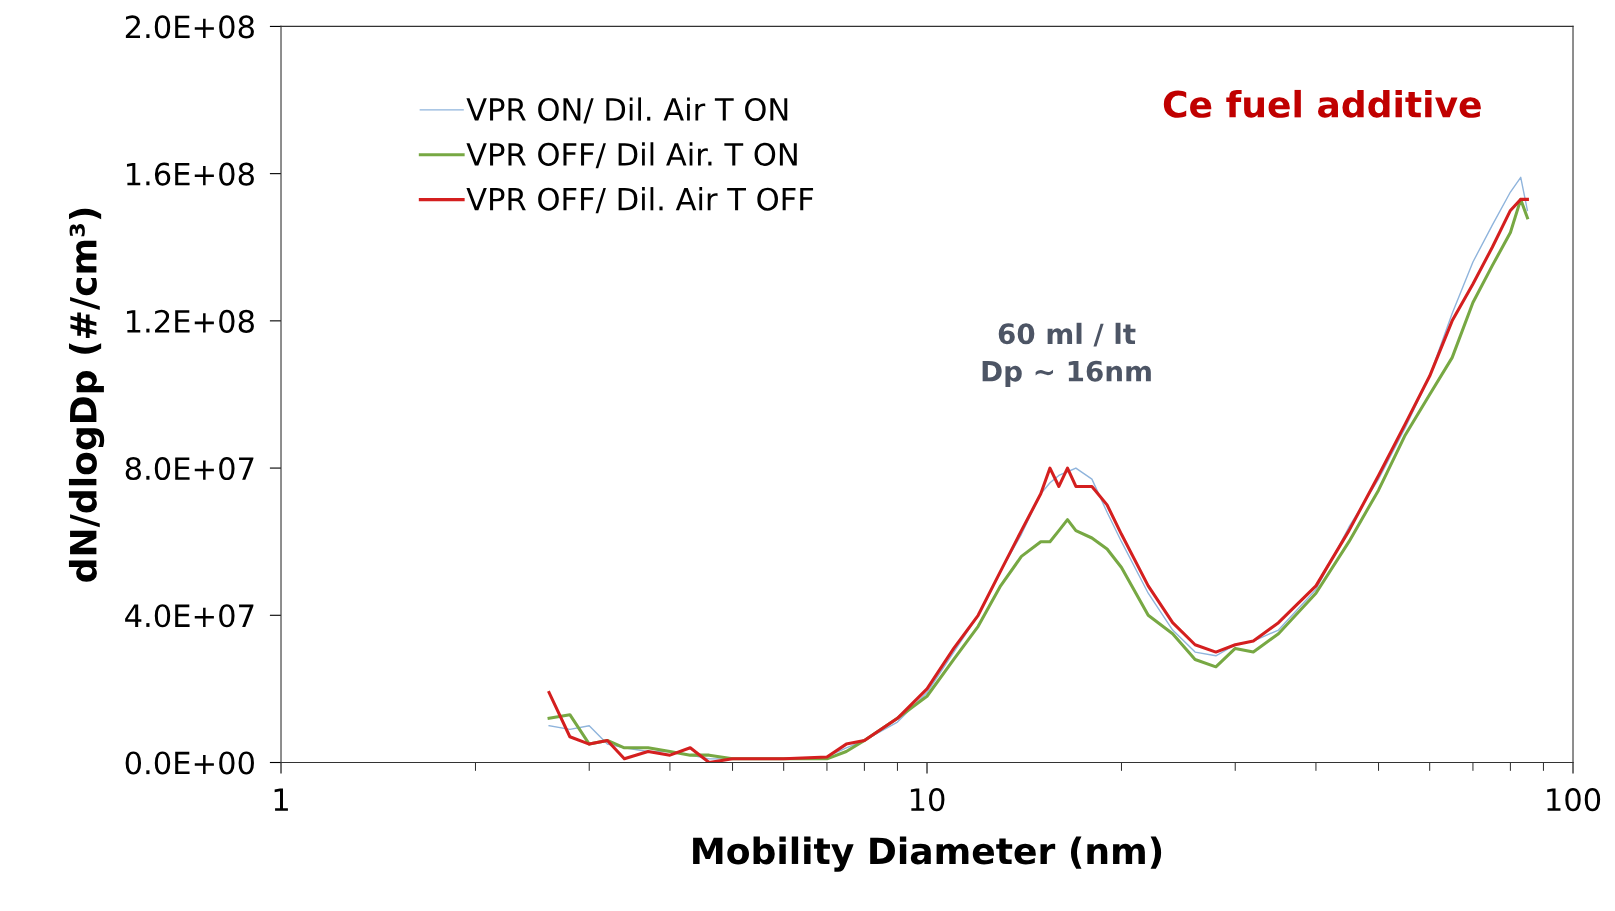 This screenshot has height=911, width=1615. Describe the element at coordinates (190, 174) in the screenshot. I see `y-tick-label: 1.6E+08` at that location.